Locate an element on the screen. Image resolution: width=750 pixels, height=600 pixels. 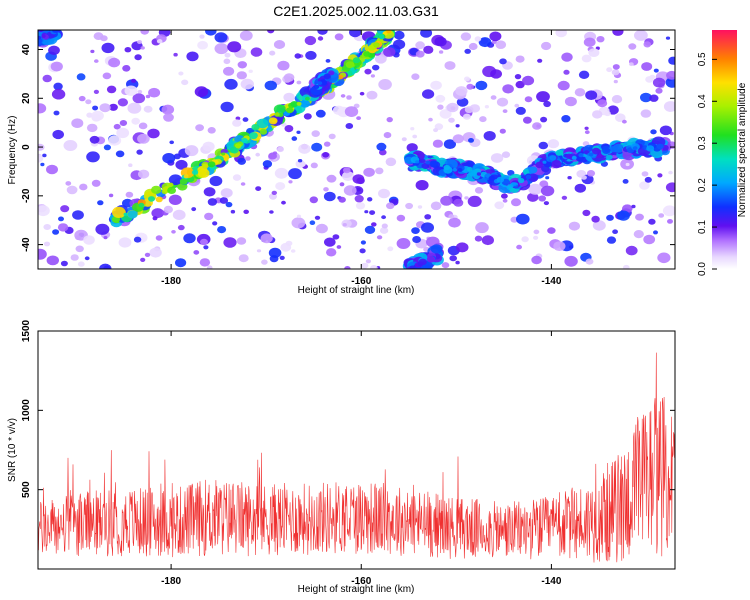
snr-y-label: SNR (10 * v/v) is located at coordinates (12, 450).